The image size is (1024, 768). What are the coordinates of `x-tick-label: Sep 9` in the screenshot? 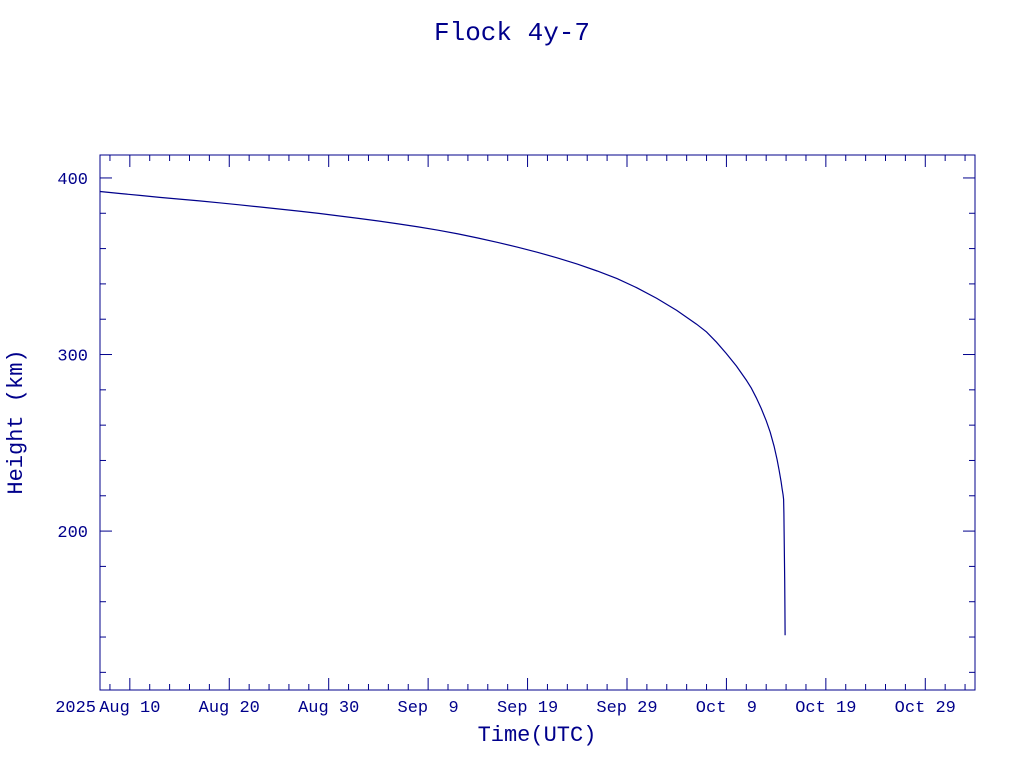 It's located at (428, 708).